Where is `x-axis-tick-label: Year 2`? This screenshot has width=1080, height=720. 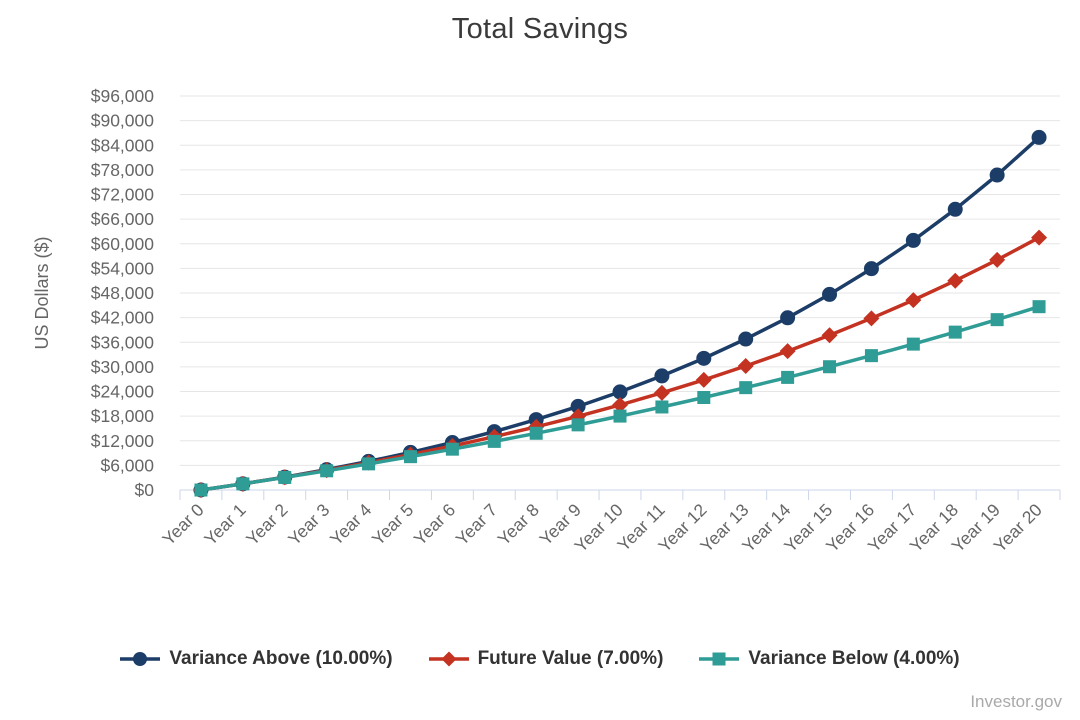 x-axis-tick-label: Year 2 is located at coordinates (266, 524).